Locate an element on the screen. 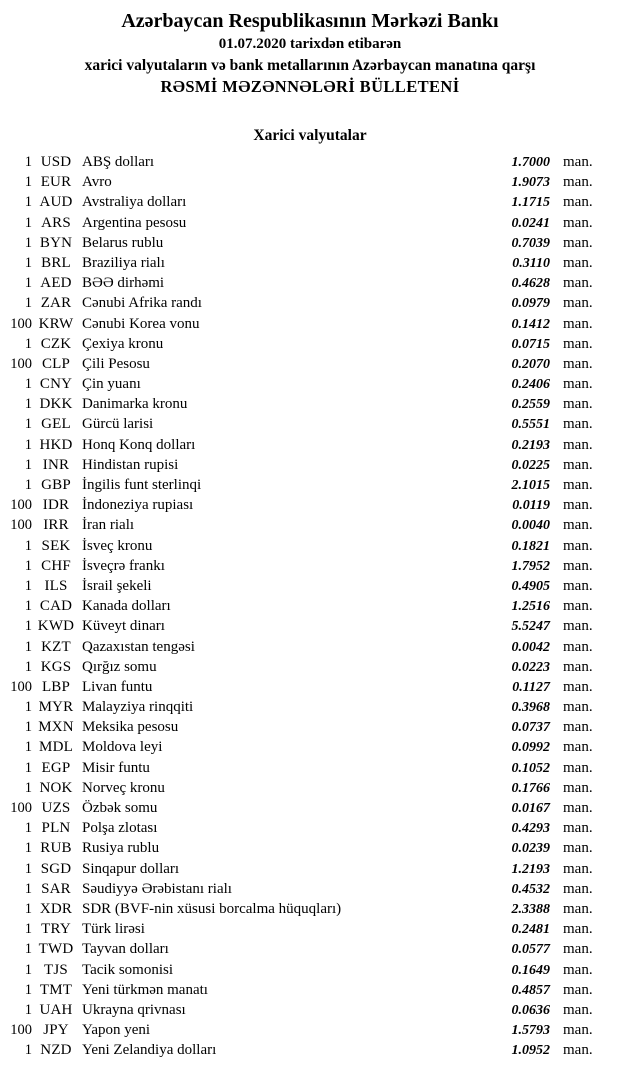  table-row: 1 MYR Malayziya rinqqiti 0.3968 man. is located at coordinates (310, 707).